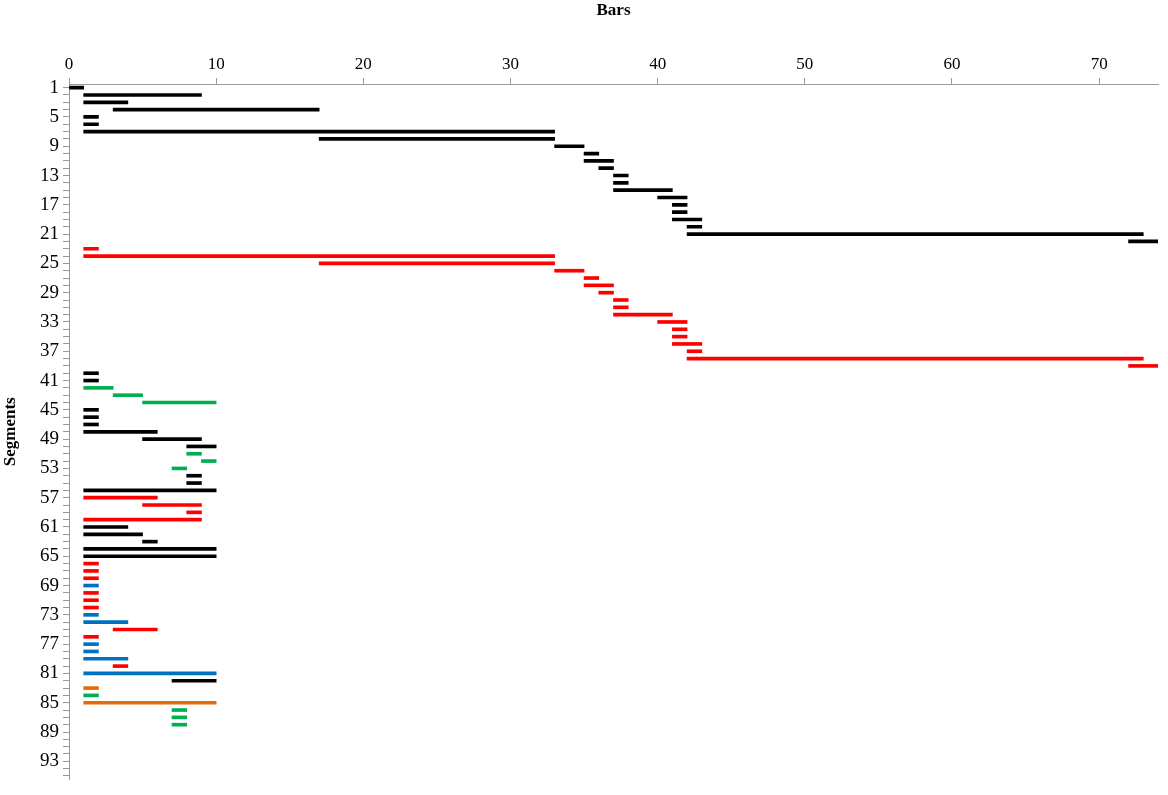 The image size is (1168, 795). What do you see at coordinates (49, 320) in the screenshot?
I see `y-tick-label: 33` at bounding box center [49, 320].